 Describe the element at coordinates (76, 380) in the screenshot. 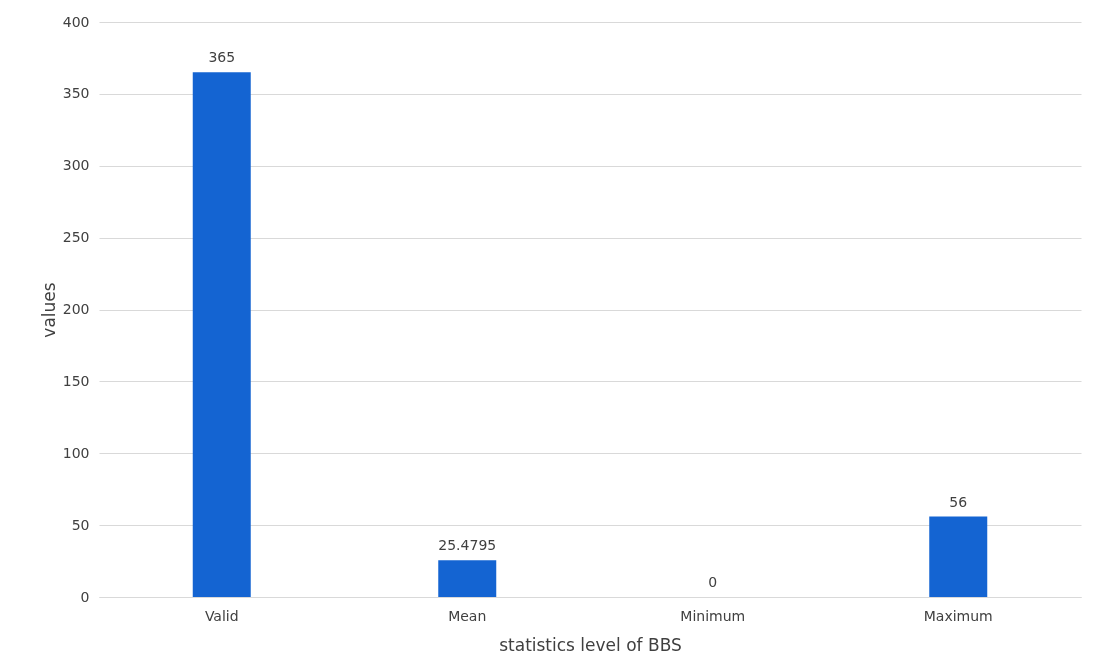

I see `y-tick-label: 150` at that location.